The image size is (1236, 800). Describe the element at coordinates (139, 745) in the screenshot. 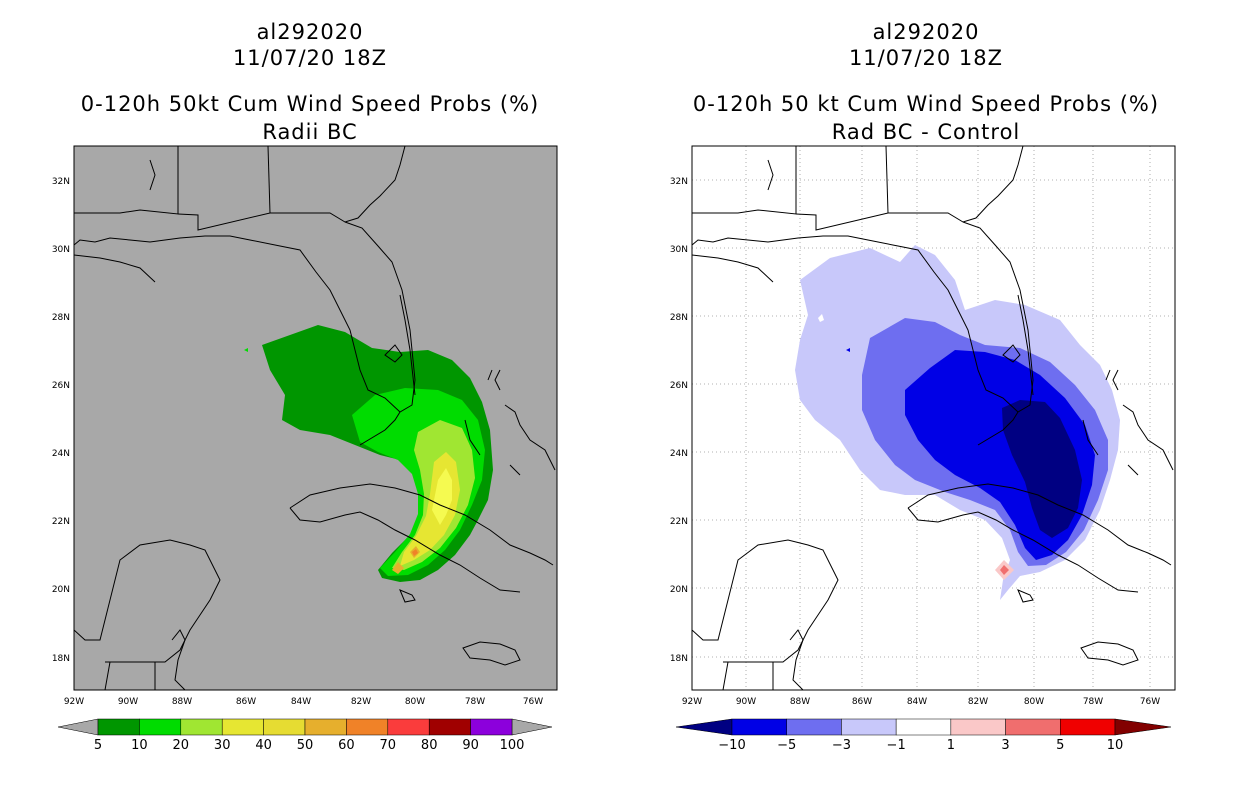

I see `left-colorbar-label: 10` at that location.